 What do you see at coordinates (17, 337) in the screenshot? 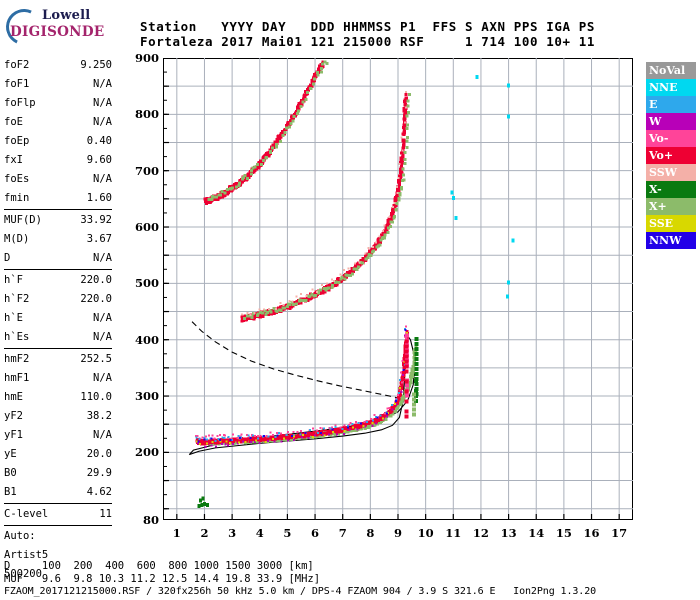
I see `param-key: h`Es` at bounding box center [17, 337].